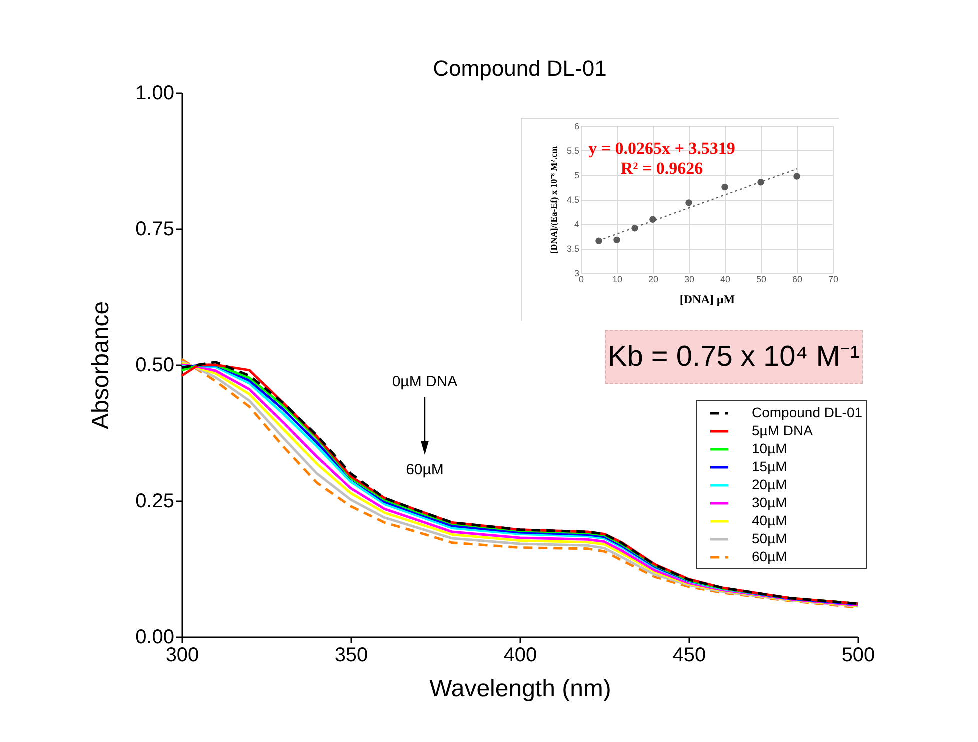 This screenshot has height=742, width=978. What do you see at coordinates (689, 279) in the screenshot?
I see `x-tick-label: 30` at bounding box center [689, 279].